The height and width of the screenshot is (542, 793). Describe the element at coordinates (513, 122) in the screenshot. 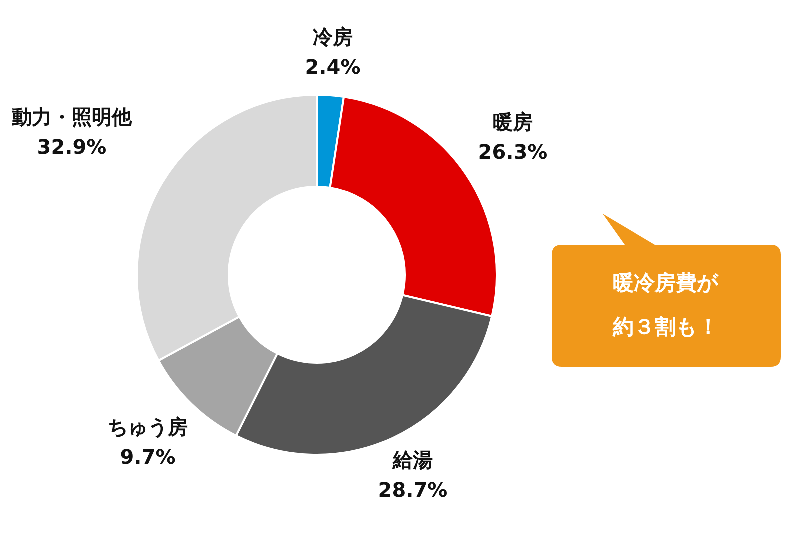

I see `slice-label: 暖房` at that location.